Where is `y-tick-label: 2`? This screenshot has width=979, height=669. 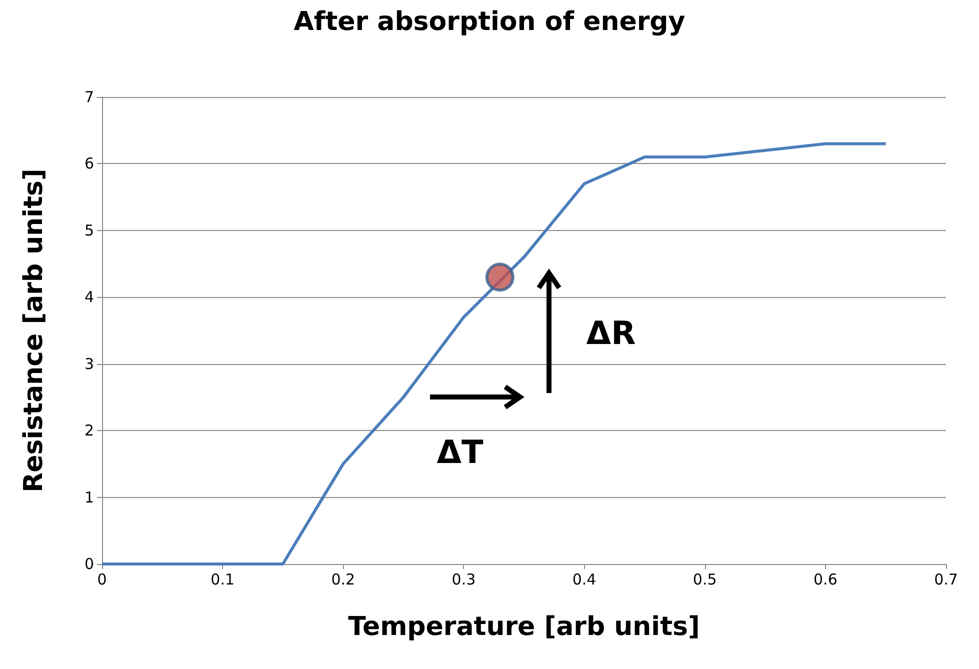 y-tick-label: 2 is located at coordinates (89, 431).